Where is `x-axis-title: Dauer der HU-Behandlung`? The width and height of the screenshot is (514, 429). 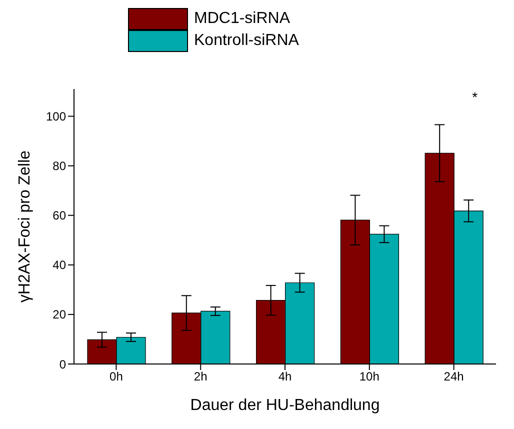 x-axis-title: Dauer der HU-Behandlung is located at coordinates (285, 405).